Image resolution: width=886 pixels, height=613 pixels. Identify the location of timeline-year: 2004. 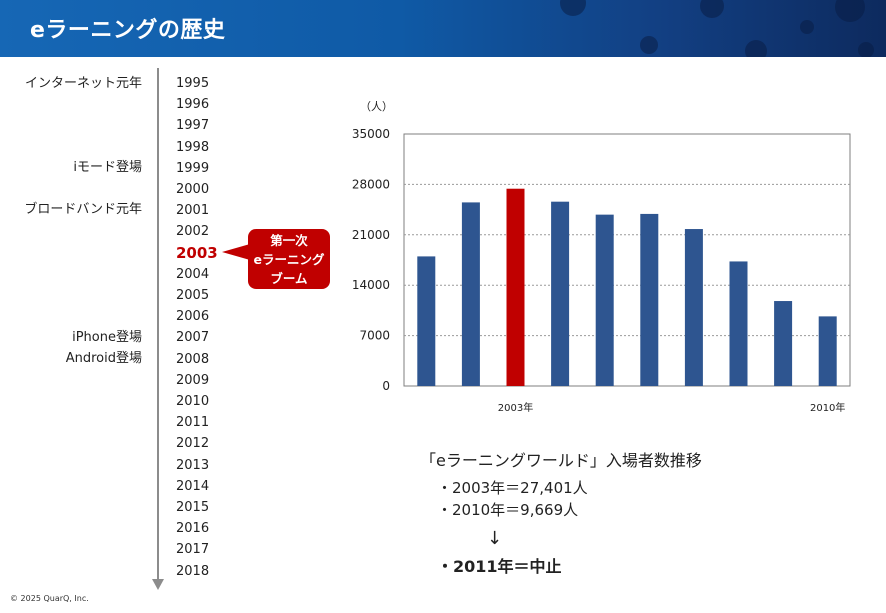
(193, 274).